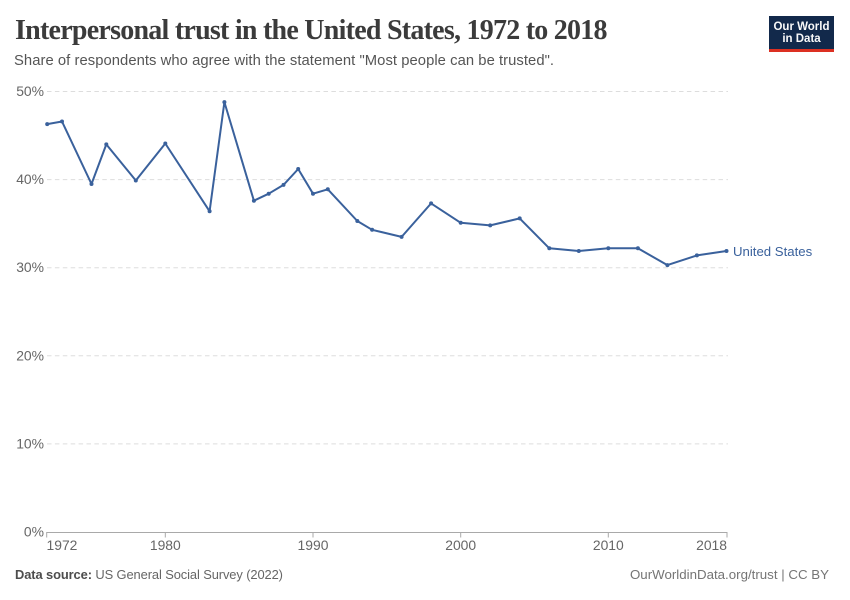  Describe the element at coordinates (30, 267) in the screenshot. I see `svg-text: 30%` at that location.